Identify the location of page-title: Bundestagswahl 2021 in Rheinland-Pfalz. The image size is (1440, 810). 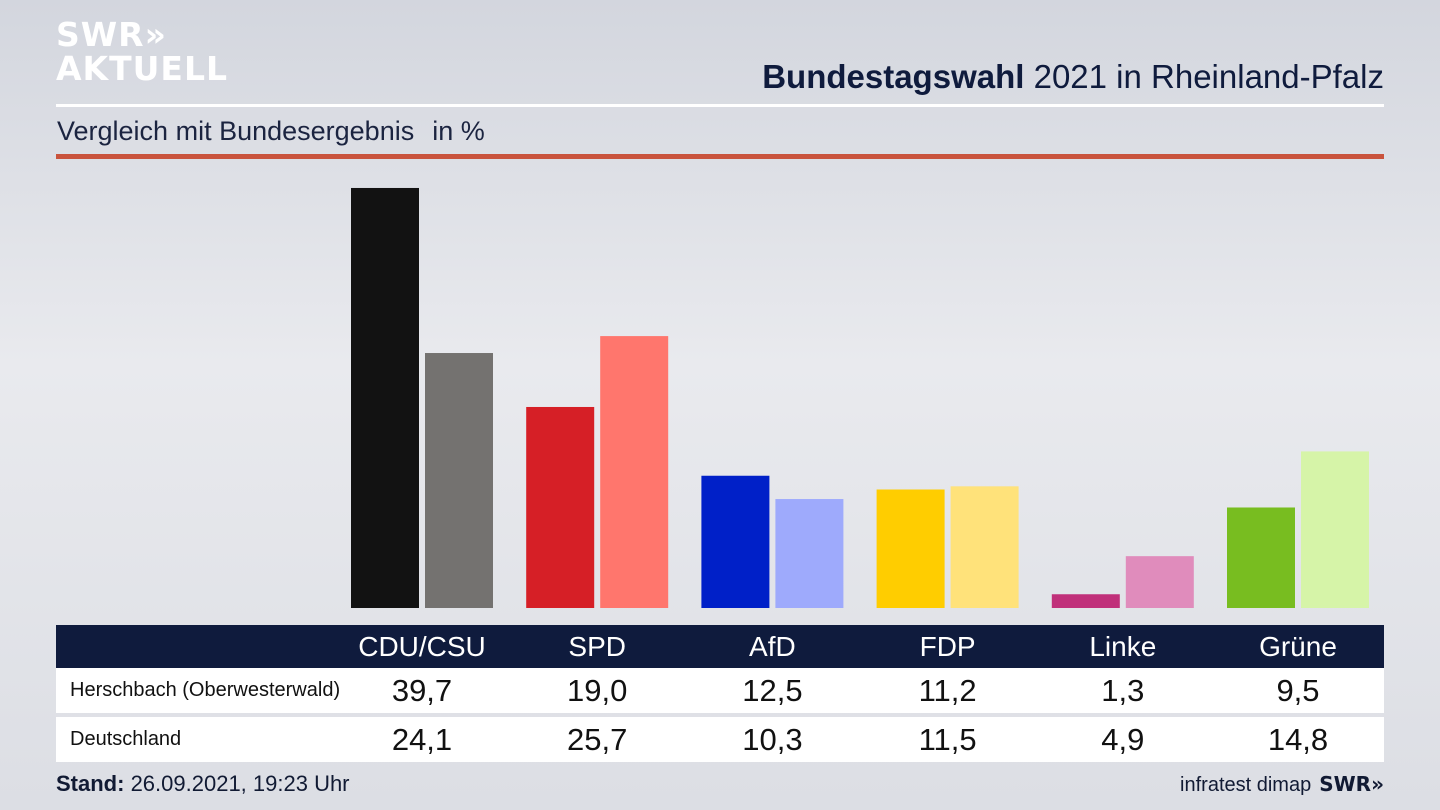
(1073, 77).